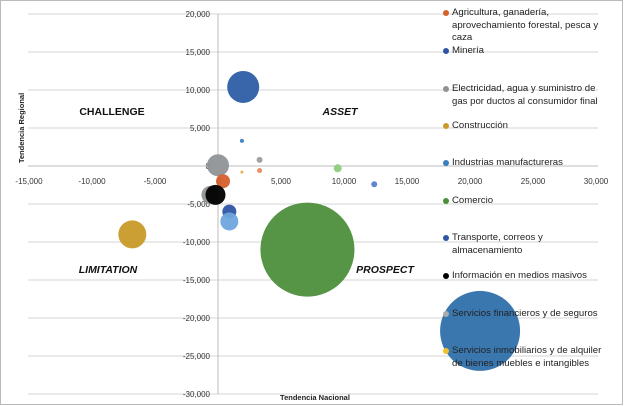  What do you see at coordinates (528, 201) in the screenshot?
I see `legend-item: Comercio` at bounding box center [528, 201].